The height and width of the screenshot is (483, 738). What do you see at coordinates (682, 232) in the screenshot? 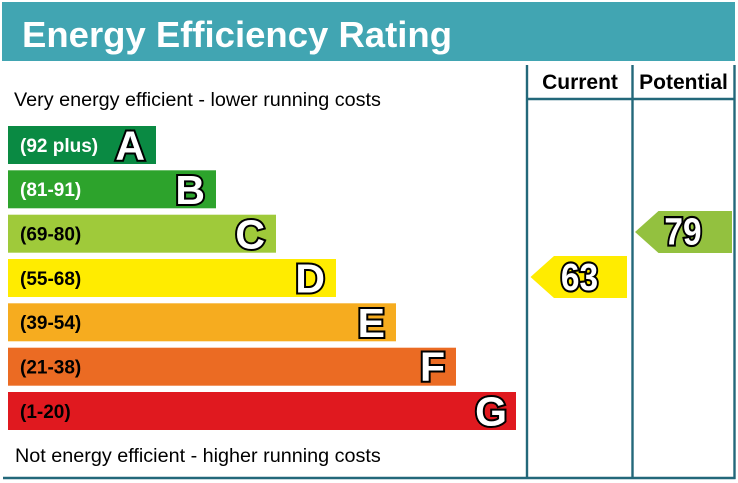
I see `svg-text: 79` at bounding box center [682, 232].